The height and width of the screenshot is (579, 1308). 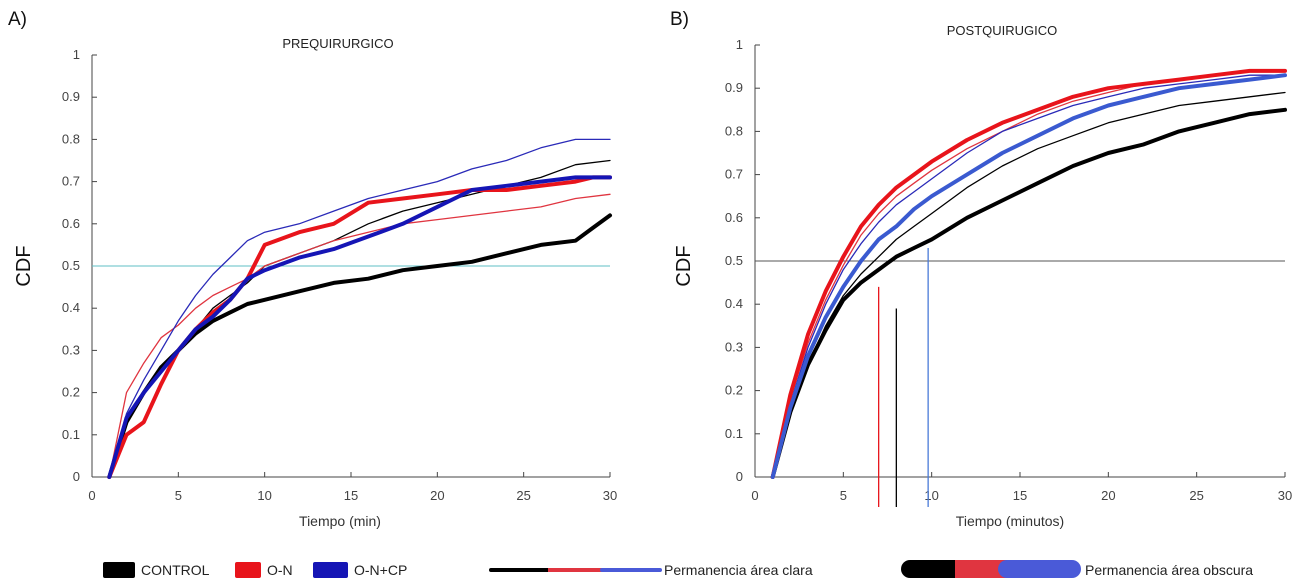 What do you see at coordinates (679, 19) in the screenshot?
I see `panel-b-label: B)` at bounding box center [679, 19].